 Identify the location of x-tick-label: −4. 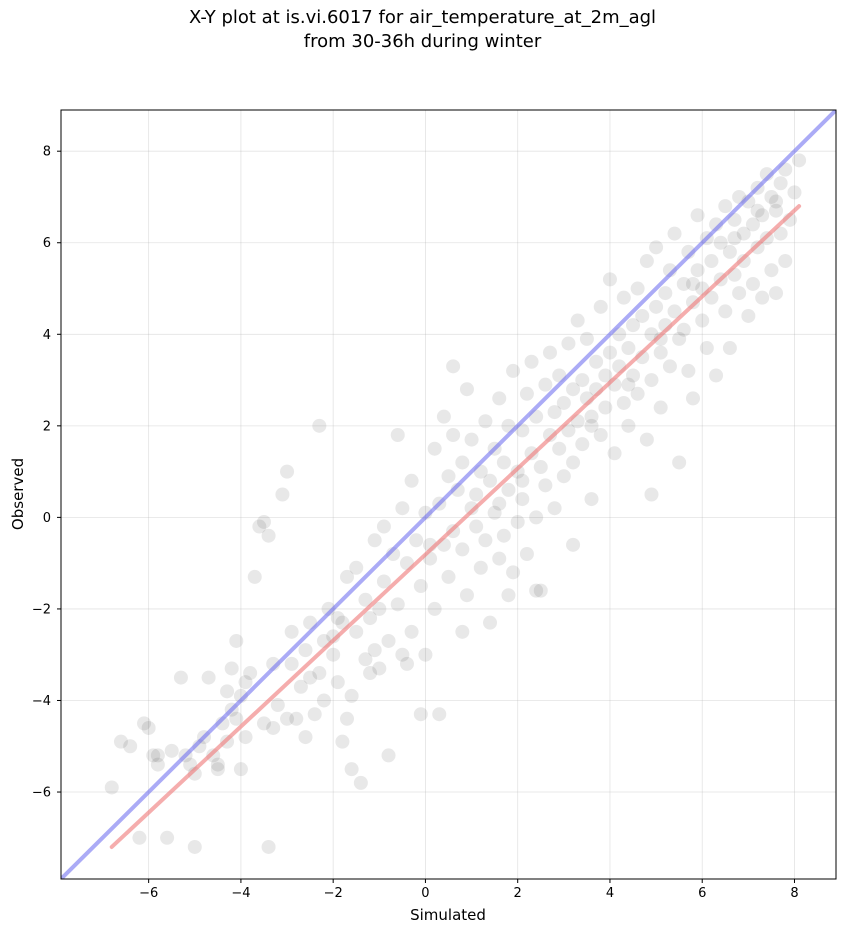
(240, 893).